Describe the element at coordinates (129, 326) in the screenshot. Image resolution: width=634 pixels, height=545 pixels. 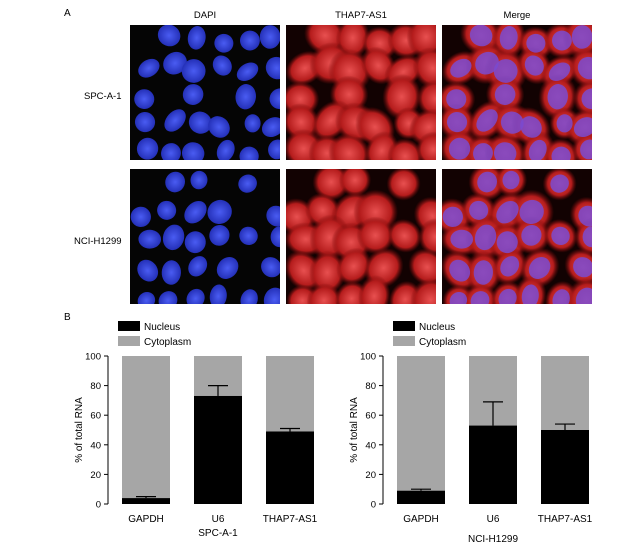
I see `legend-swatch-nucleus` at that location.